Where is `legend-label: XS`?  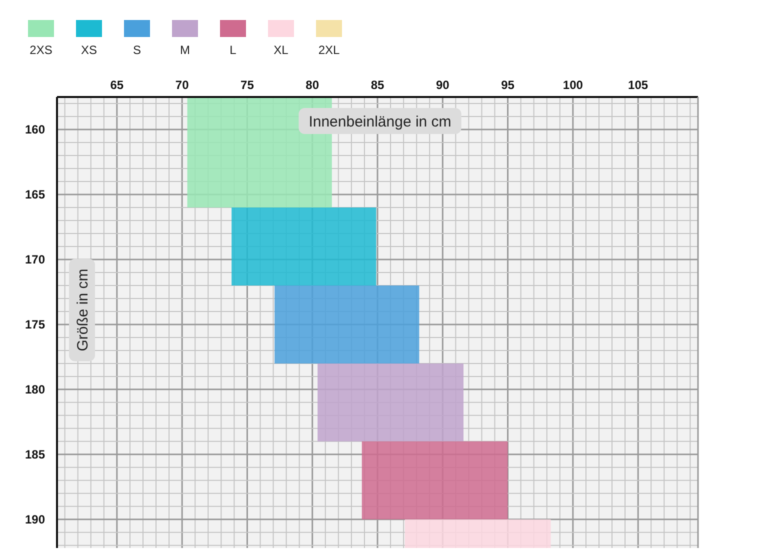
legend-label: XS is located at coordinates (89, 50).